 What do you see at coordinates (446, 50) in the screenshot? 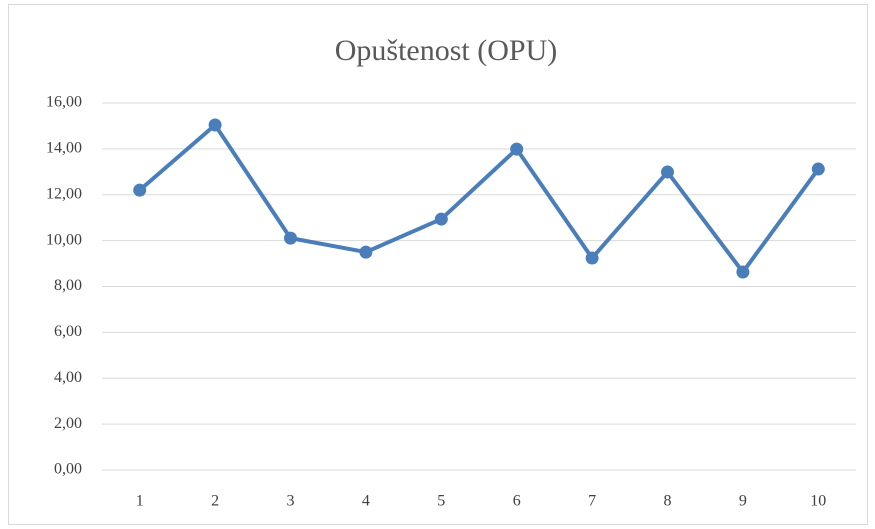
I see `chart-title: Opuštenost (OPU)` at bounding box center [446, 50].